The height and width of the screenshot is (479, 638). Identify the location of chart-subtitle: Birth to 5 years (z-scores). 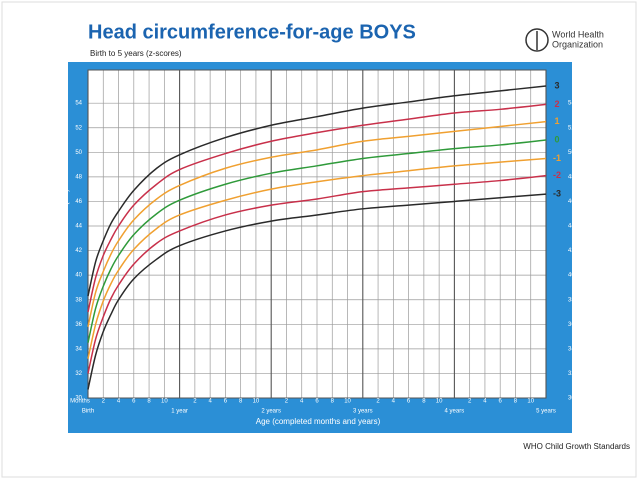
(136, 53).